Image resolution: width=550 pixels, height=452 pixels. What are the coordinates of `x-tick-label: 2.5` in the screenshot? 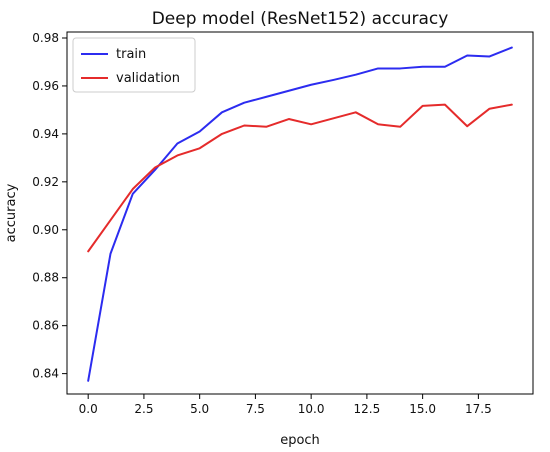 It's located at (143, 409).